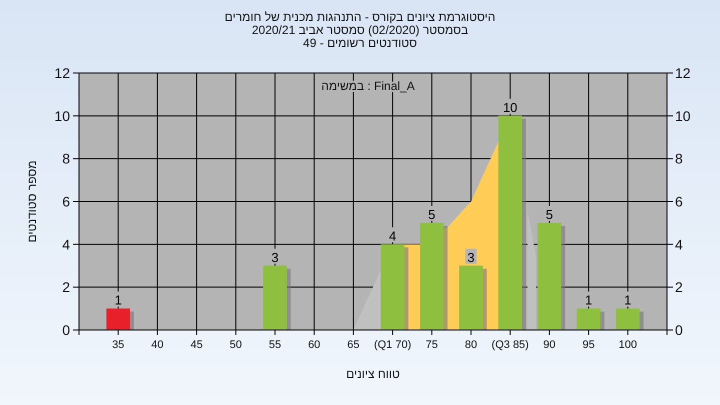  I want to click on y-tick-label: 0, so click(66, 330).